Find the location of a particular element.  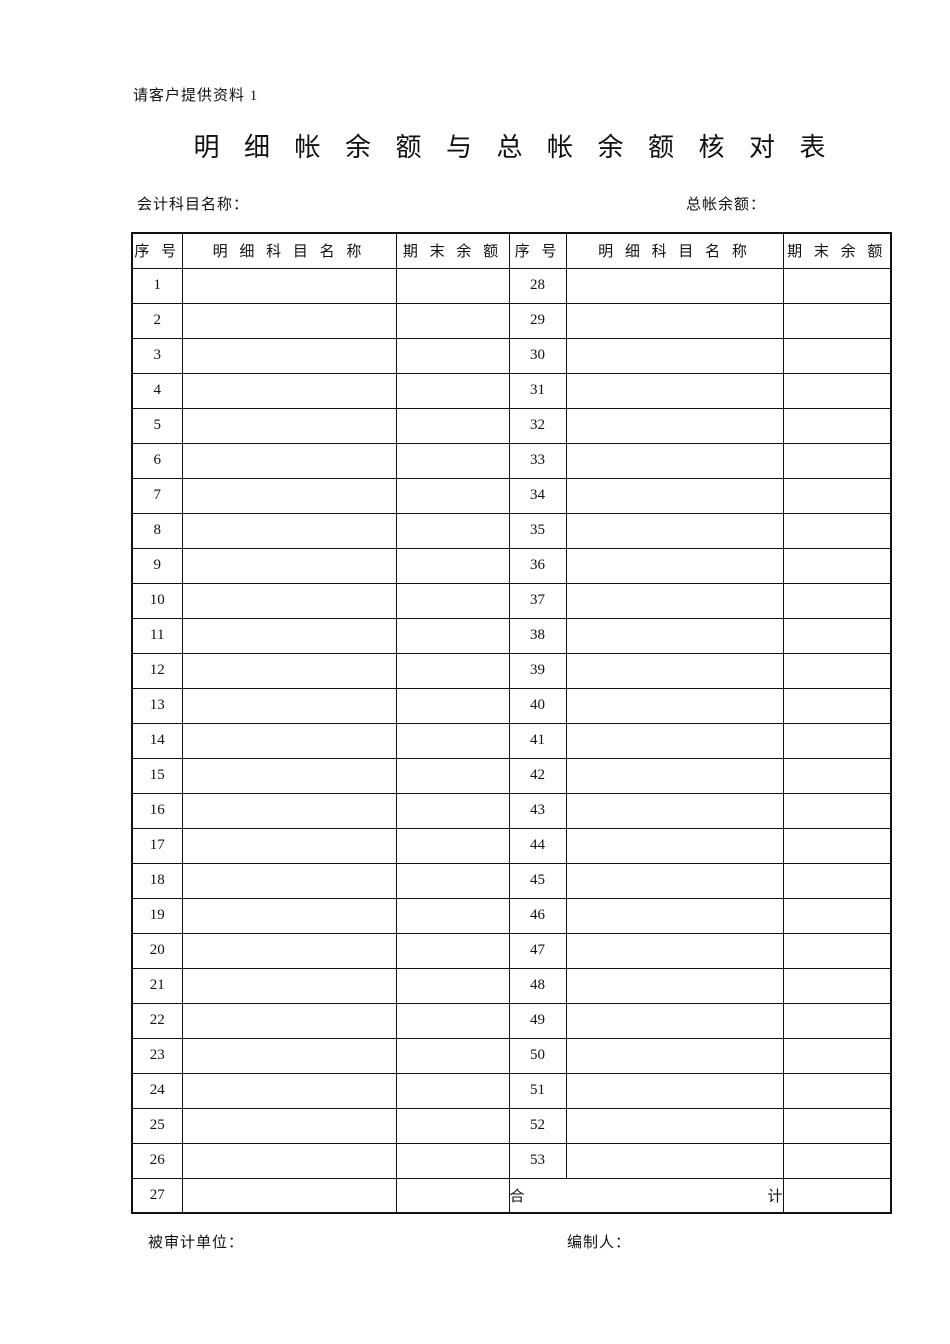

table-row: 22 49 is located at coordinates (511, 1020).